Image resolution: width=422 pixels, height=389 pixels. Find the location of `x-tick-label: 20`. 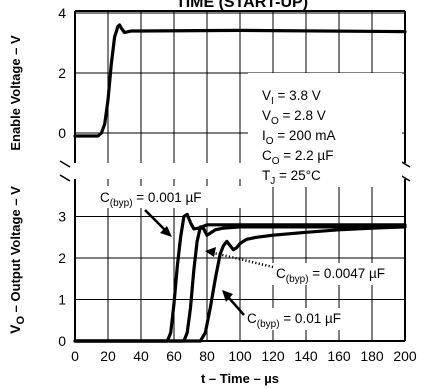

x-tick-label: 20 is located at coordinates (108, 356).